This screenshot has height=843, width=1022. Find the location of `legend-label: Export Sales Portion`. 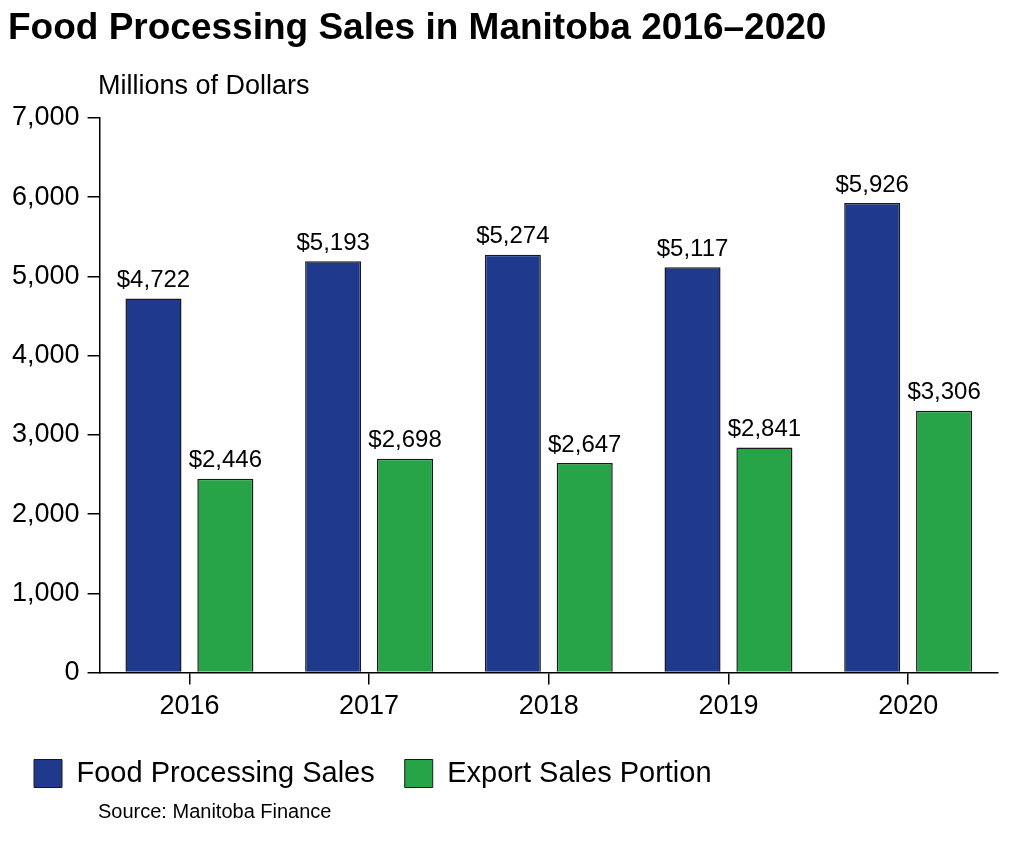

legend-label: Export Sales Portion is located at coordinates (579, 771).